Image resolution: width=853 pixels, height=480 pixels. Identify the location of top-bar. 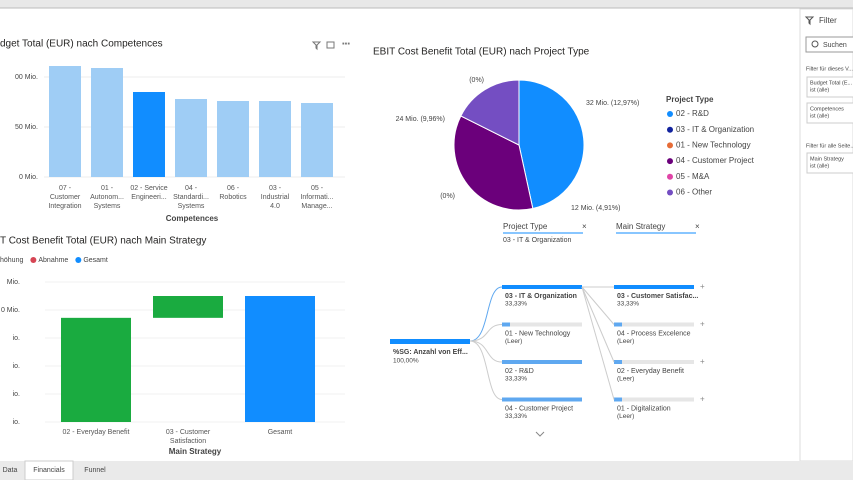
(426, 4).